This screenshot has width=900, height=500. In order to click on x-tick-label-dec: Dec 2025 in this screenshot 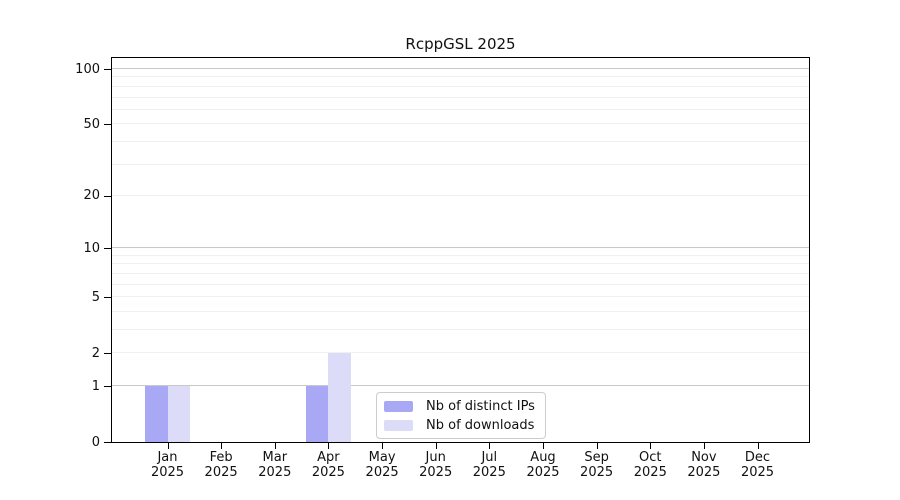, I will do `click(757, 465)`.